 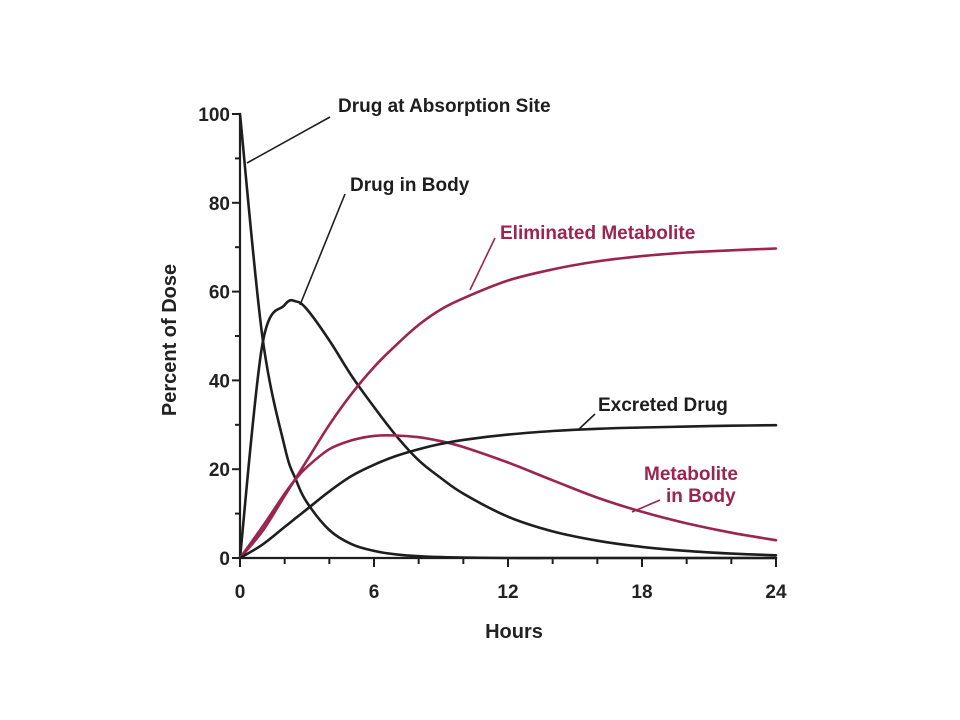 I want to click on leader-drug-in-body, so click(x=322, y=249).